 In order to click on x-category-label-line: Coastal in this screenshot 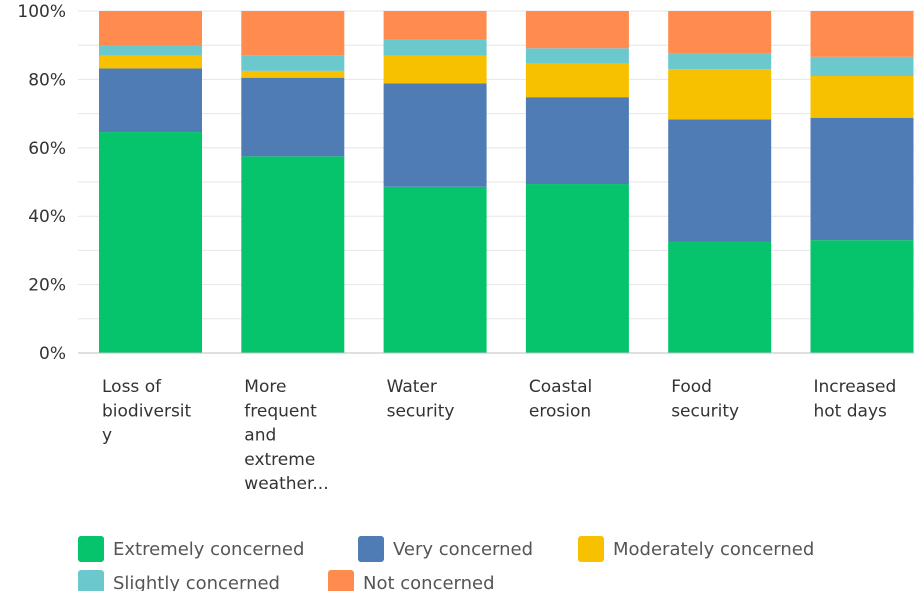, I will do `click(560, 387)`.